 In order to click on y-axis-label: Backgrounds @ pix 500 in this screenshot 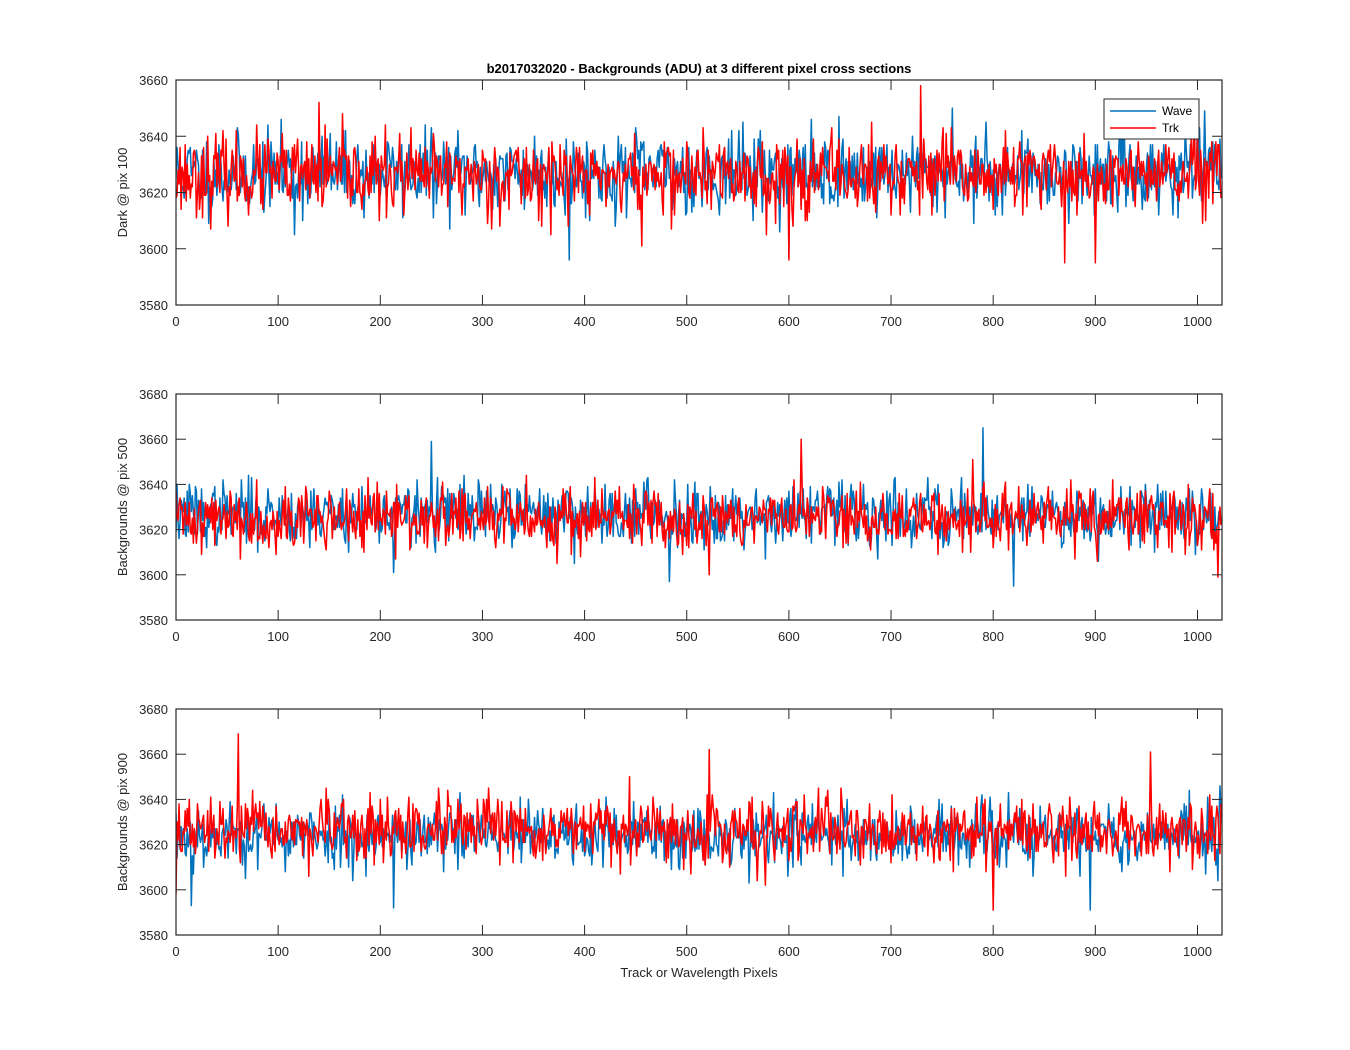, I will do `click(122, 507)`.